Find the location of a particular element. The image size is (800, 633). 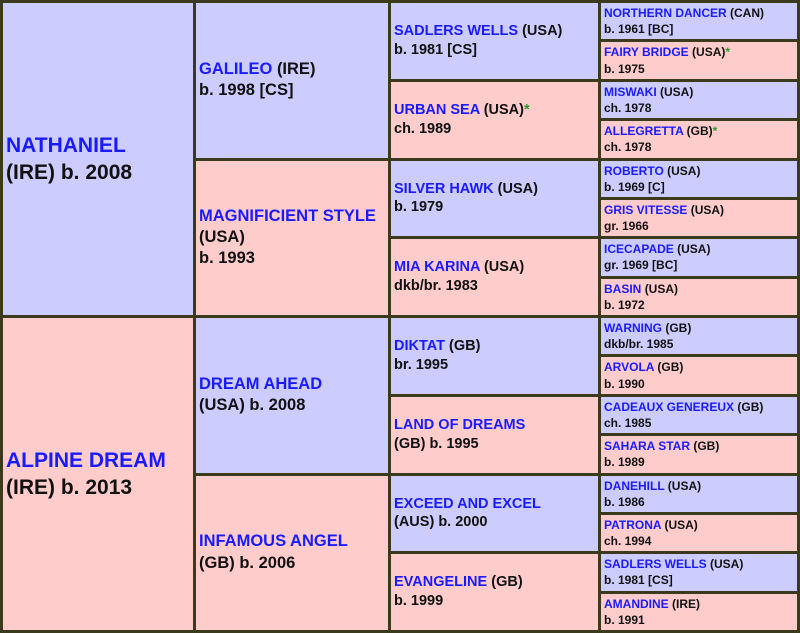

horse-name-link: SAHARA STAR is located at coordinates (647, 446).